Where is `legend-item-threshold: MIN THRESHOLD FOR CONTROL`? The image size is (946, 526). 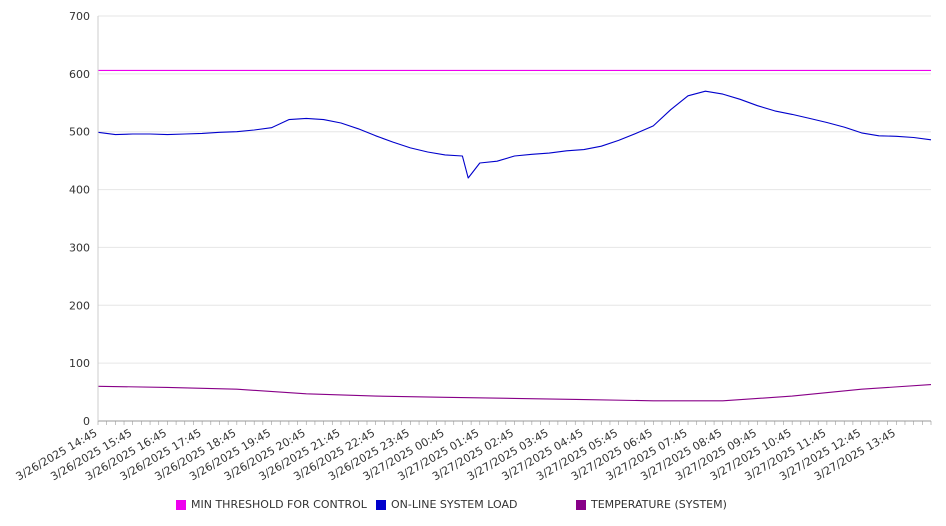
legend-item-threshold: MIN THRESHOLD FOR CONTROL is located at coordinates (271, 504).